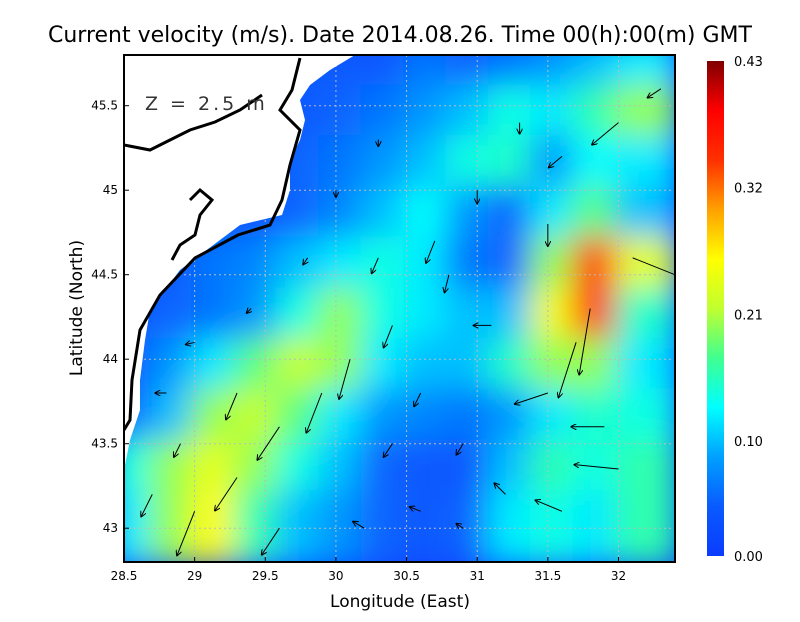 The height and width of the screenshot is (622, 800). What do you see at coordinates (206, 104) in the screenshot?
I see `depth-annotation: Z = 2.5 m` at bounding box center [206, 104].